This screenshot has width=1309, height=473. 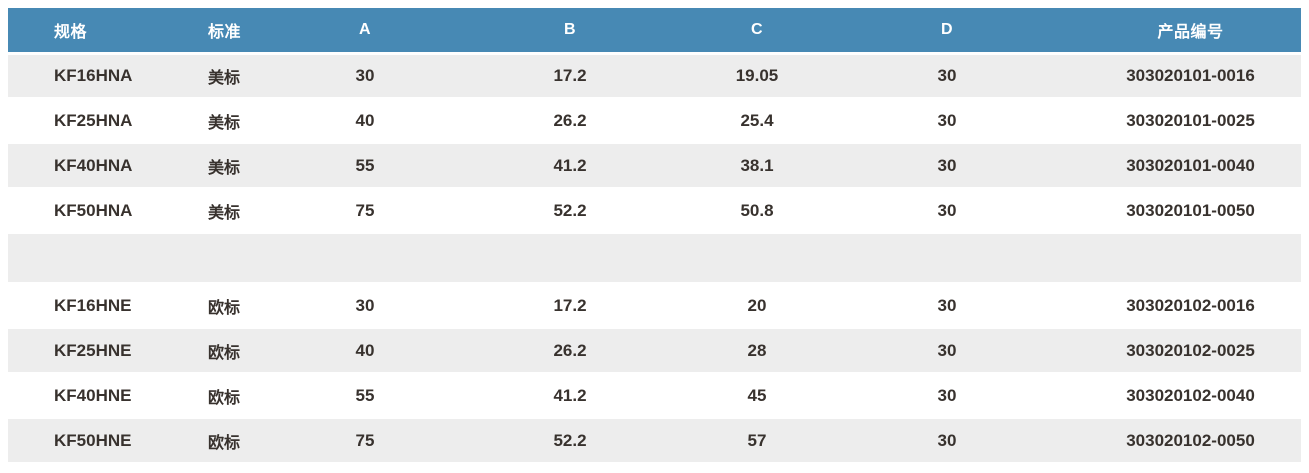 What do you see at coordinates (757, 166) in the screenshot?
I see `cell-c: 38.1` at bounding box center [757, 166].